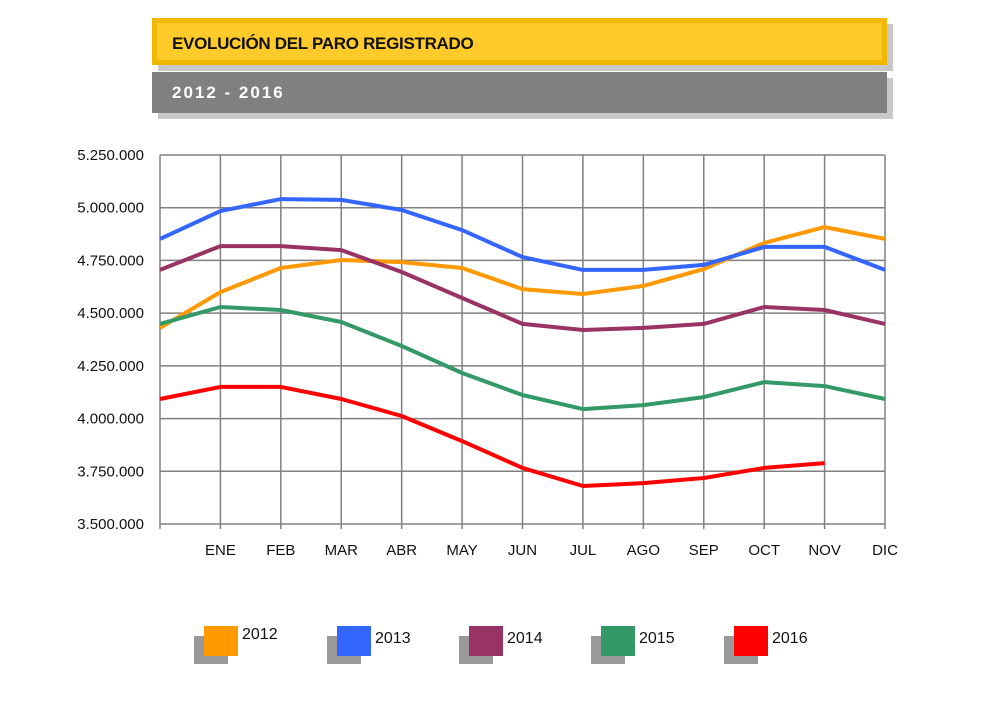  I want to click on y-tick-label: 3.750.000, so click(110, 471).